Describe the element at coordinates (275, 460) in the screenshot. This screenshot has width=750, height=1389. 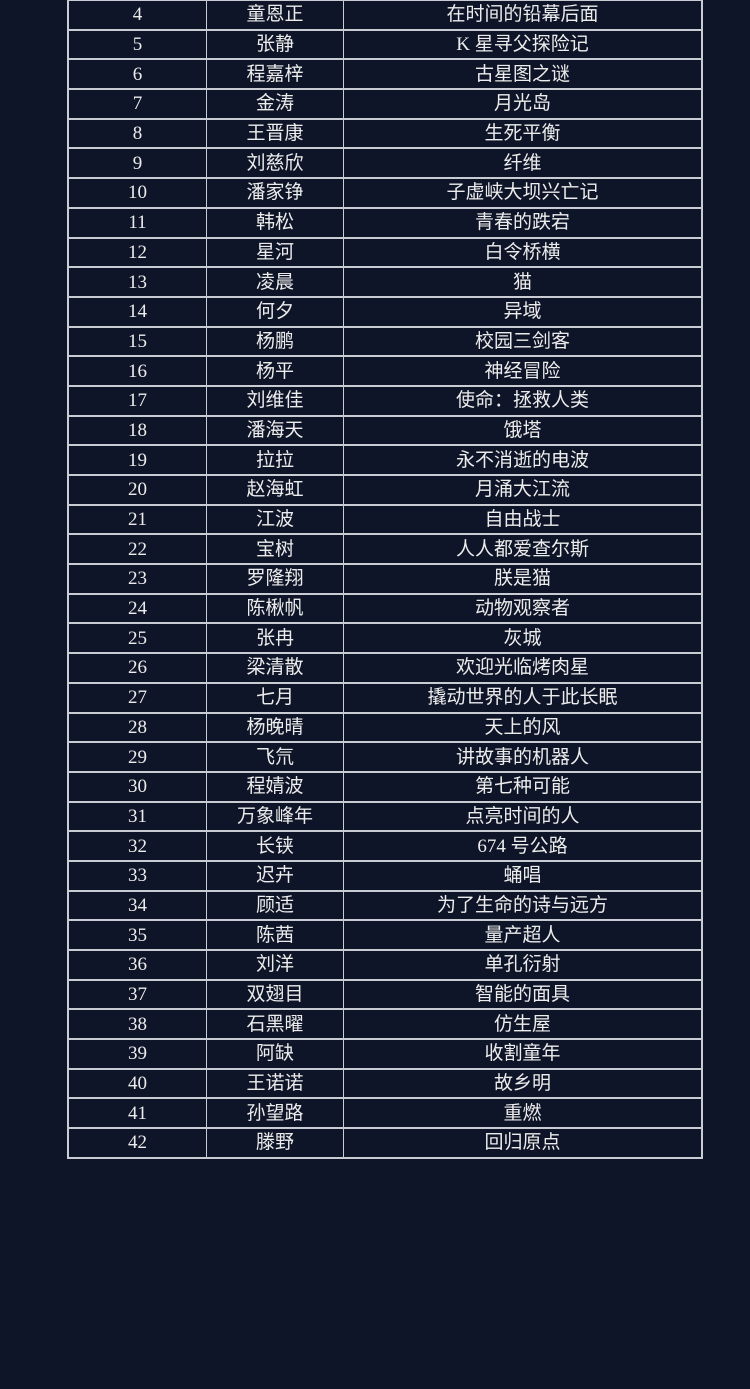
I see `author-cell: 拉拉` at that location.